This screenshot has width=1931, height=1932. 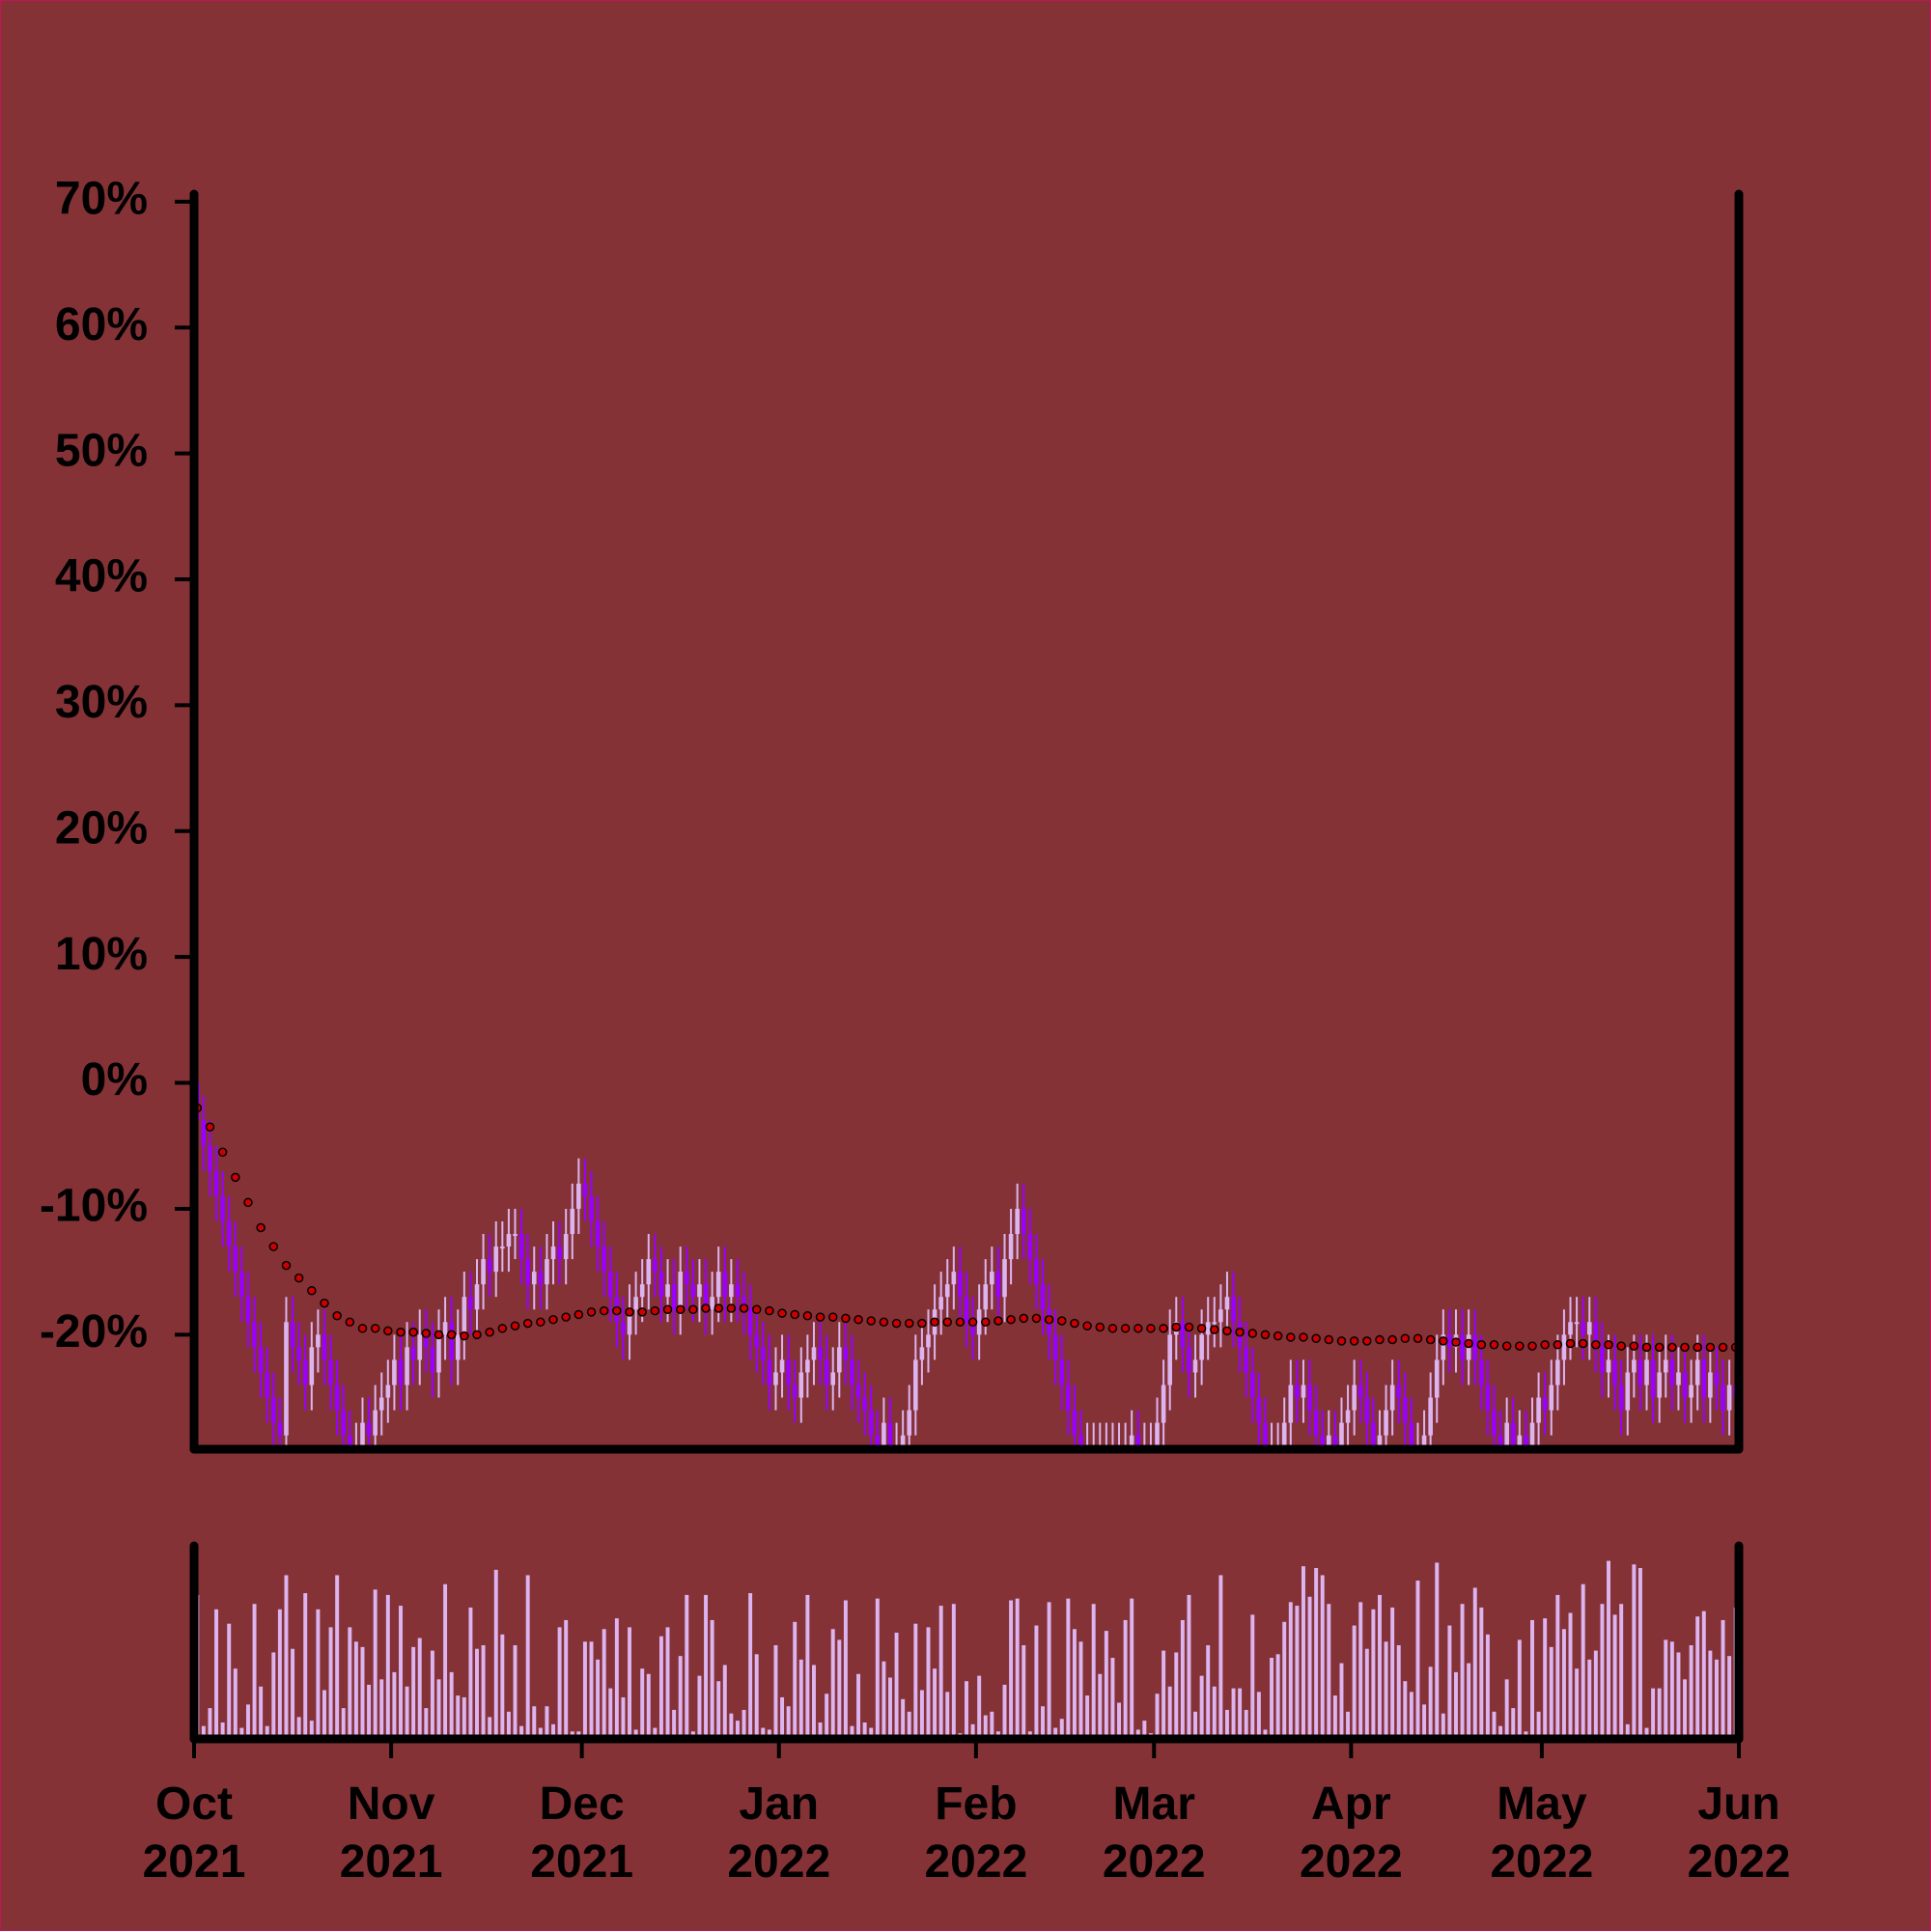 I want to click on y-tick-label: 10%, so click(x=101, y=955).